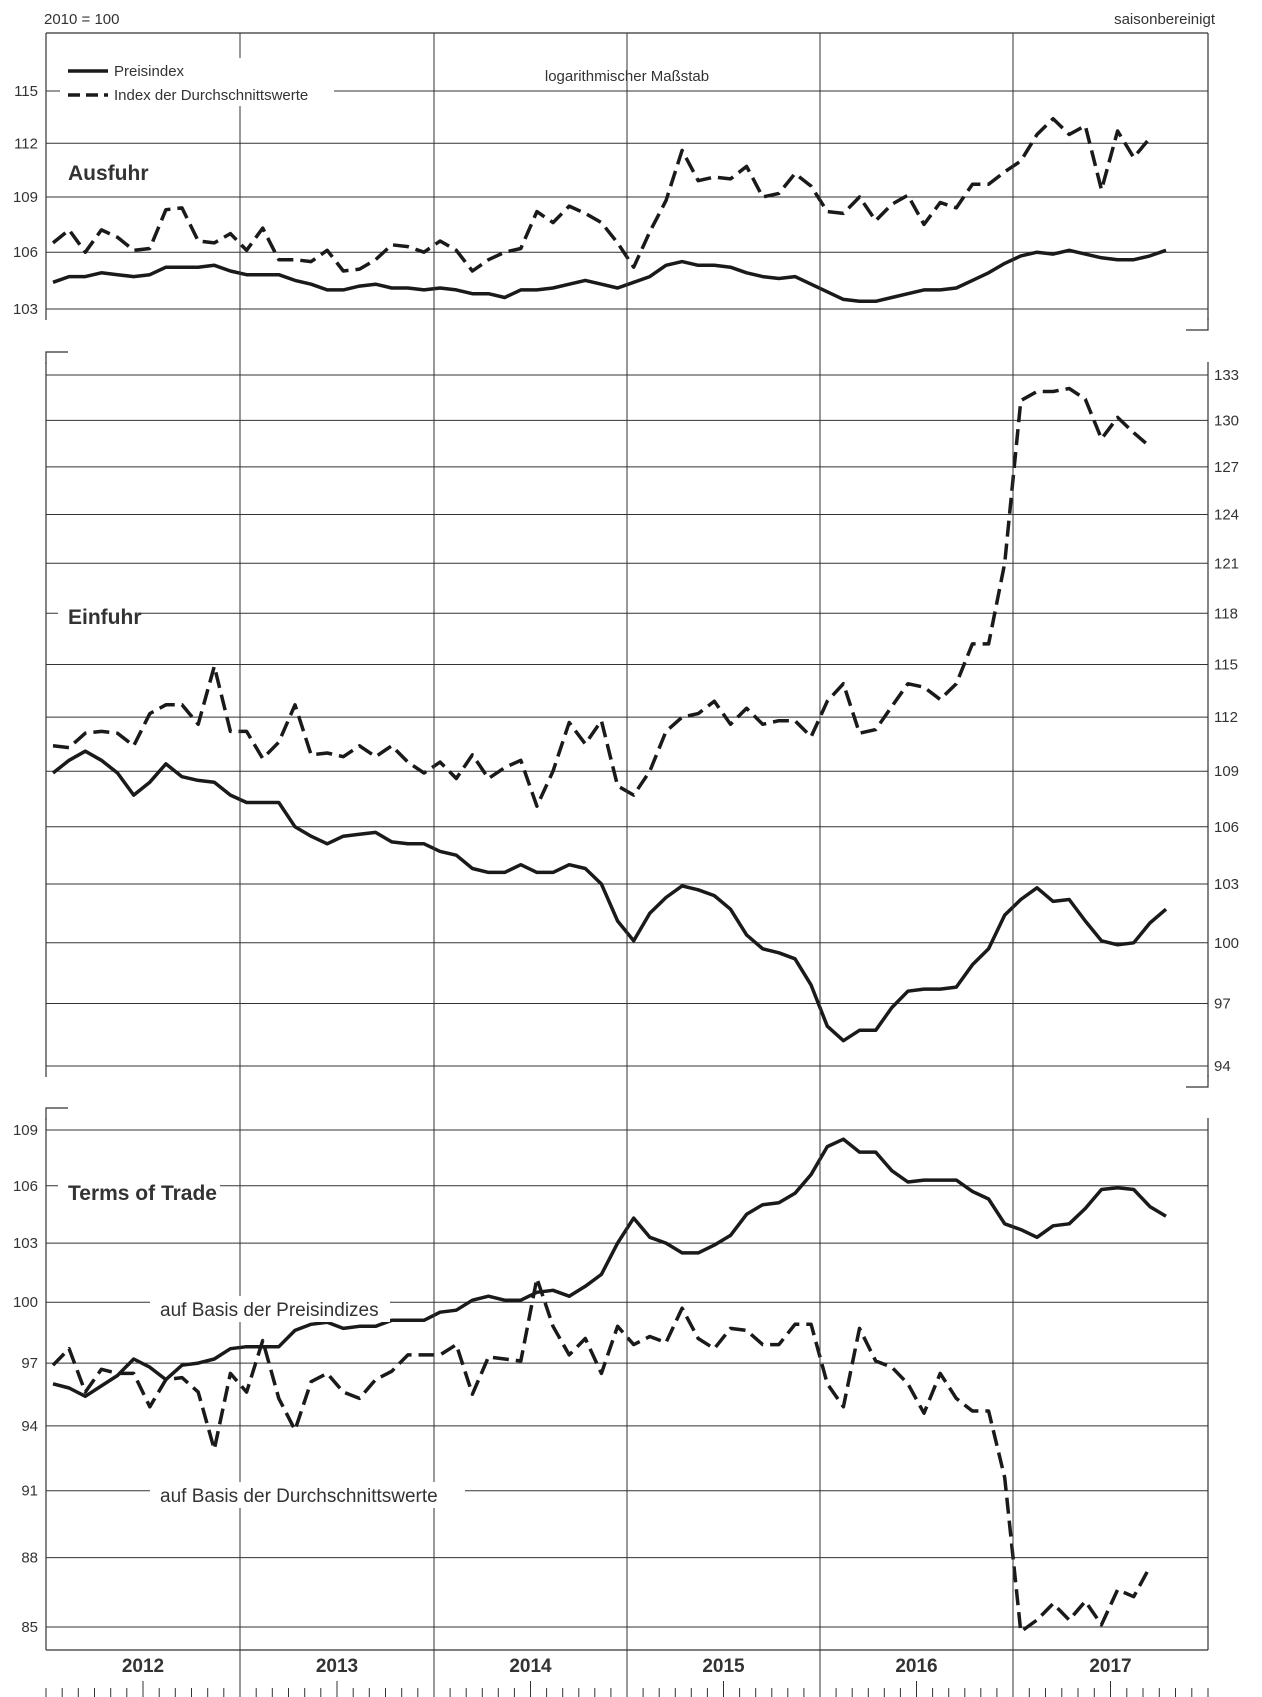  Describe the element at coordinates (211, 95) in the screenshot. I see `legend-unit-value: Index der Durchschnittswerte` at that location.